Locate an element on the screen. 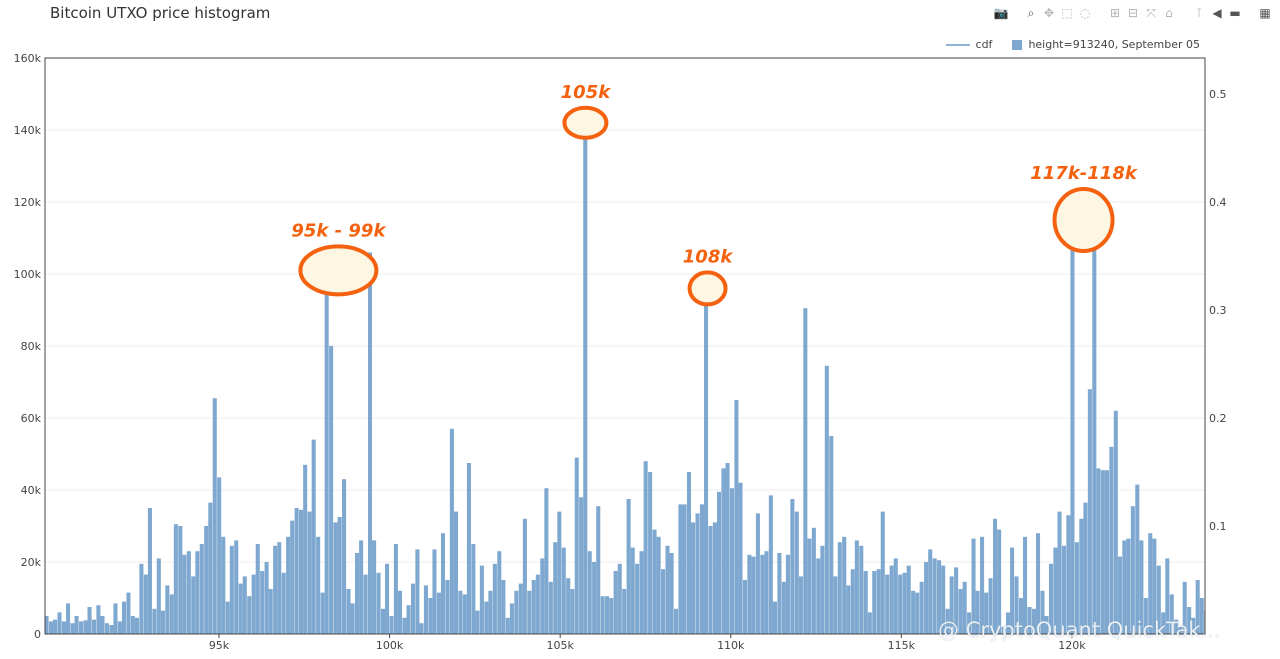 Image resolution: width=1280 pixels, height=659 pixels. legend: cdf height=913240, September 05 is located at coordinates (1072, 44).